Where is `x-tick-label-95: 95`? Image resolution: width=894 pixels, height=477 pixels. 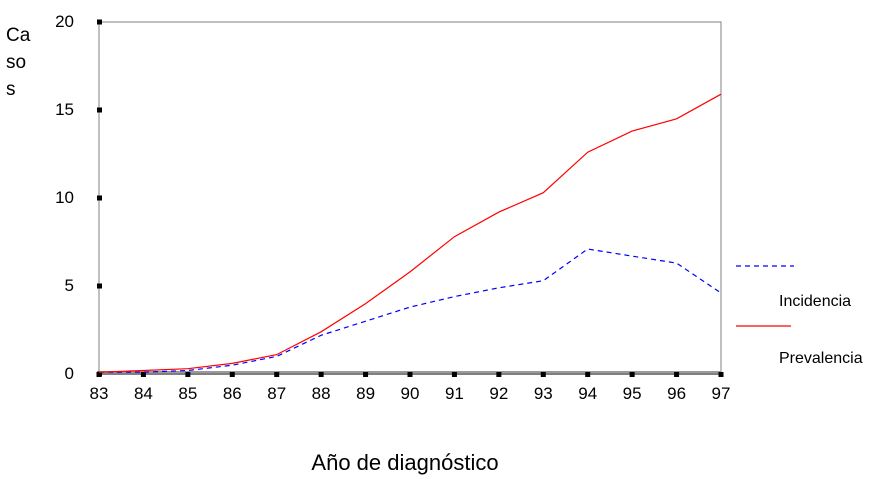 x-tick-label-95: 95 is located at coordinates (632, 393).